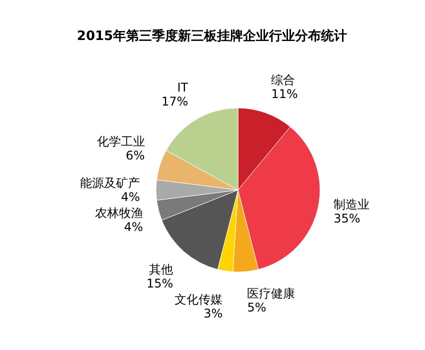 This screenshot has width=425, height=350. I want to click on data-label: 15%, so click(160, 283).